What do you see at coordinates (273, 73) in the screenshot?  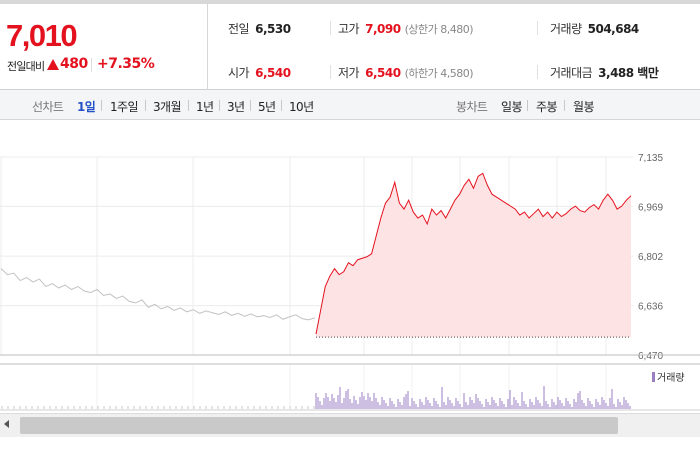 I see `open-value: 6,540` at bounding box center [273, 73].